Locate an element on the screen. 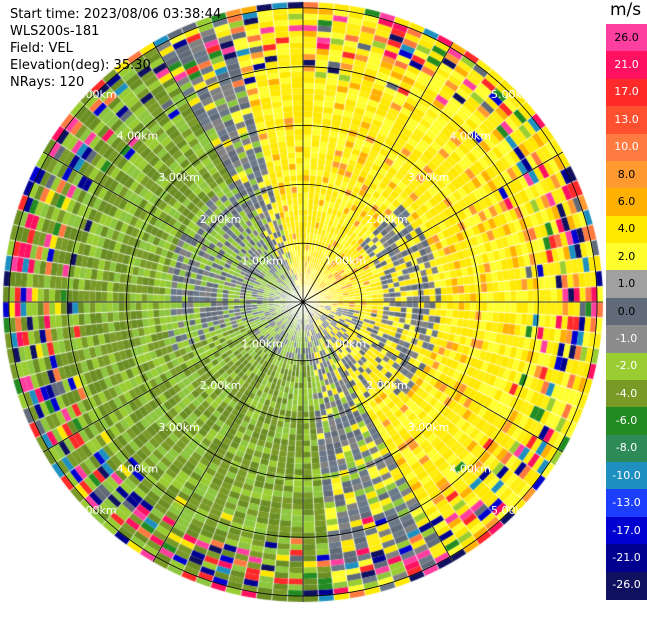  colorbar-tick-label: -17.0 is located at coordinates (626, 530).